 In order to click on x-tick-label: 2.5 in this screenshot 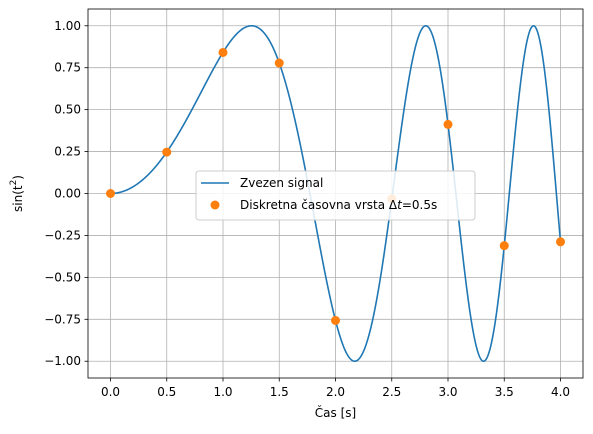, I will do `click(391, 392)`.